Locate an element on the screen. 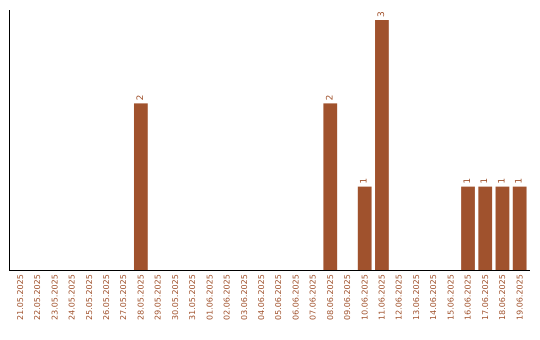 The height and width of the screenshot is (340, 540). x-tick-label: 24.05.2025 is located at coordinates (72, 297).